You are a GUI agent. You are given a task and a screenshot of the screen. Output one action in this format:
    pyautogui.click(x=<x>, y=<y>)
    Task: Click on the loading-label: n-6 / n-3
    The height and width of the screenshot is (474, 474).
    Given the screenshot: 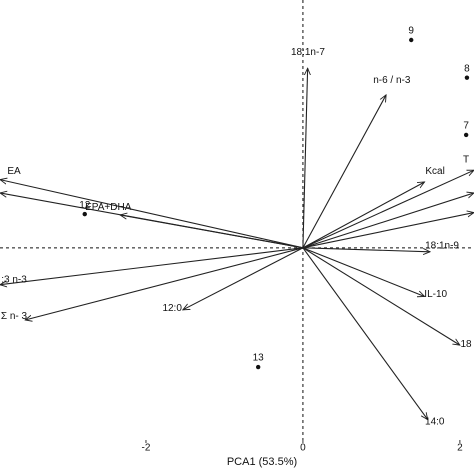 What is the action you would take?
    pyautogui.click(x=392, y=80)
    